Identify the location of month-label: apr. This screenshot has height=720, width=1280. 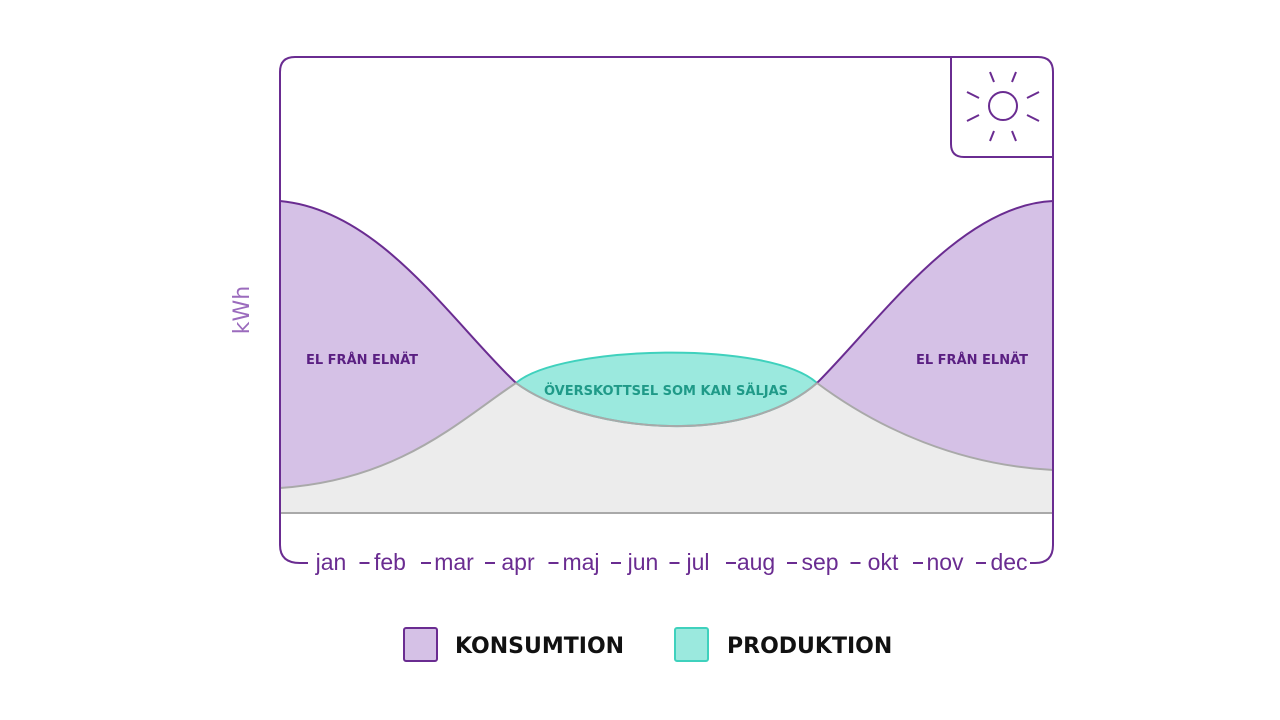
(518, 562).